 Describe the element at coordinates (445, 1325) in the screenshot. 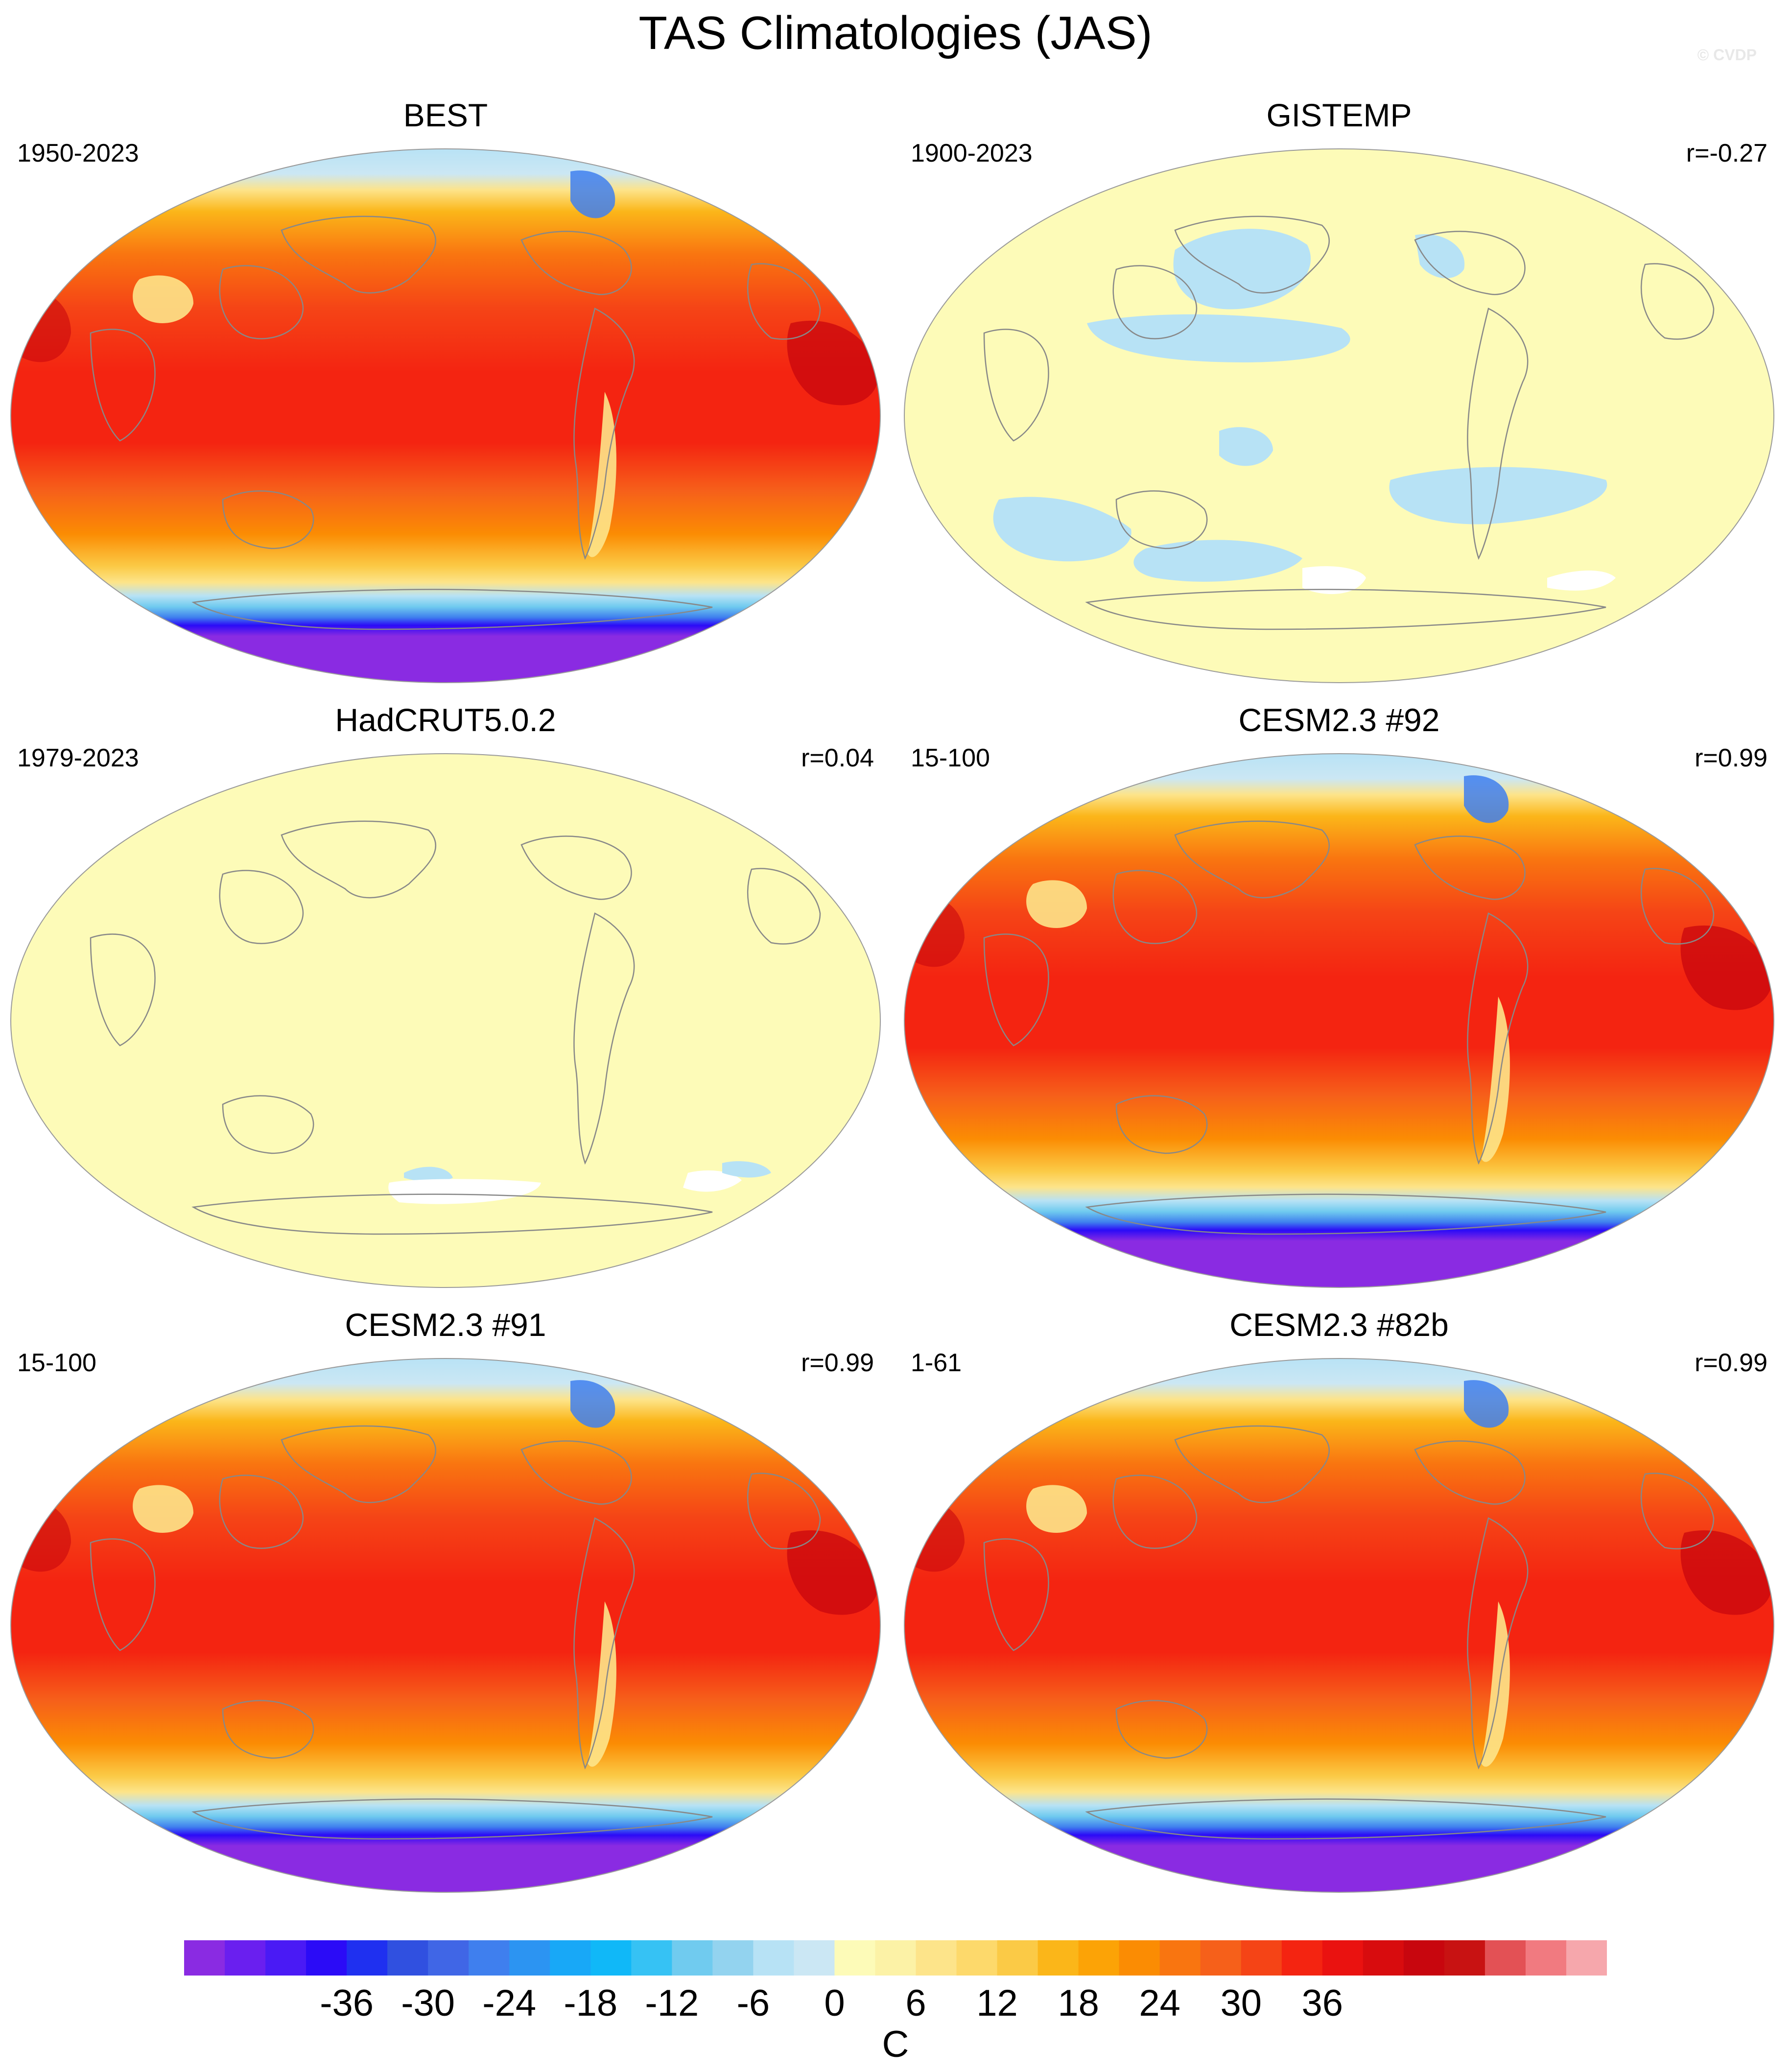

I see `panel-title: CESM2.3 #91` at that location.